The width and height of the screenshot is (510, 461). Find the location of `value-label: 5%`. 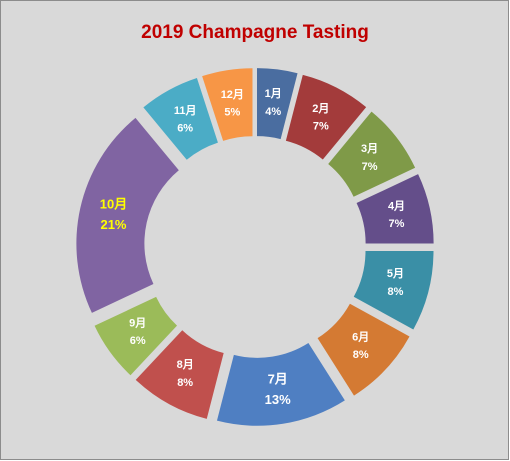

value-label: 5% is located at coordinates (232, 112).